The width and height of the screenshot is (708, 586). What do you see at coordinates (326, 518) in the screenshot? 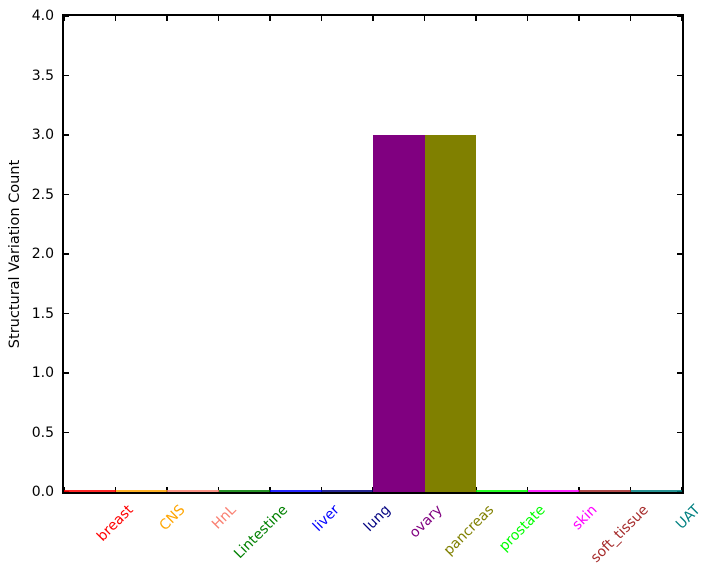
I see `x-tick-label-liver: liver` at bounding box center [326, 518].